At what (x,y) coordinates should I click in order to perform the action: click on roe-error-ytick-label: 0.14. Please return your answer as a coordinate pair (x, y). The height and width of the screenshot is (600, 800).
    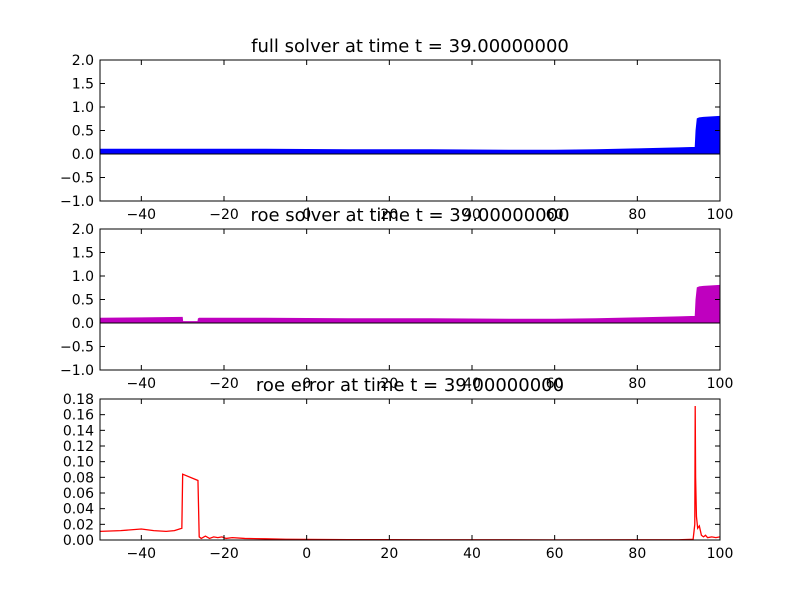
    Looking at the image, I should click on (78, 431).